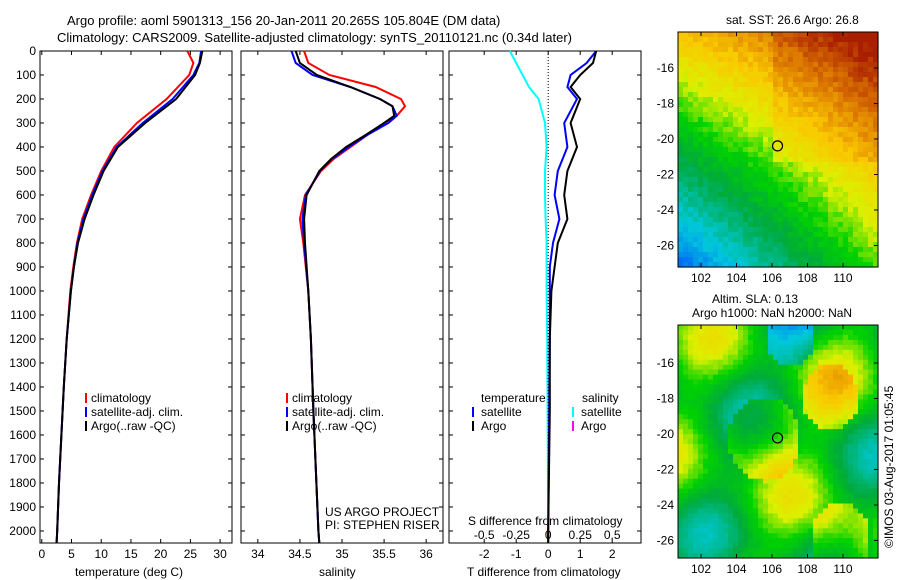  Describe the element at coordinates (548, 535) in the screenshot. I see `x2tick-label: 0` at that location.